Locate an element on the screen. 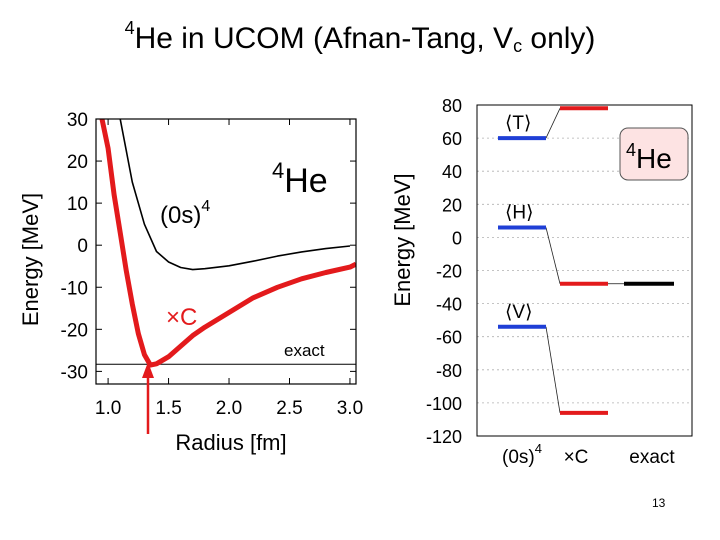 The image size is (720, 540). x-tick-label: 1.5 is located at coordinates (168, 408).